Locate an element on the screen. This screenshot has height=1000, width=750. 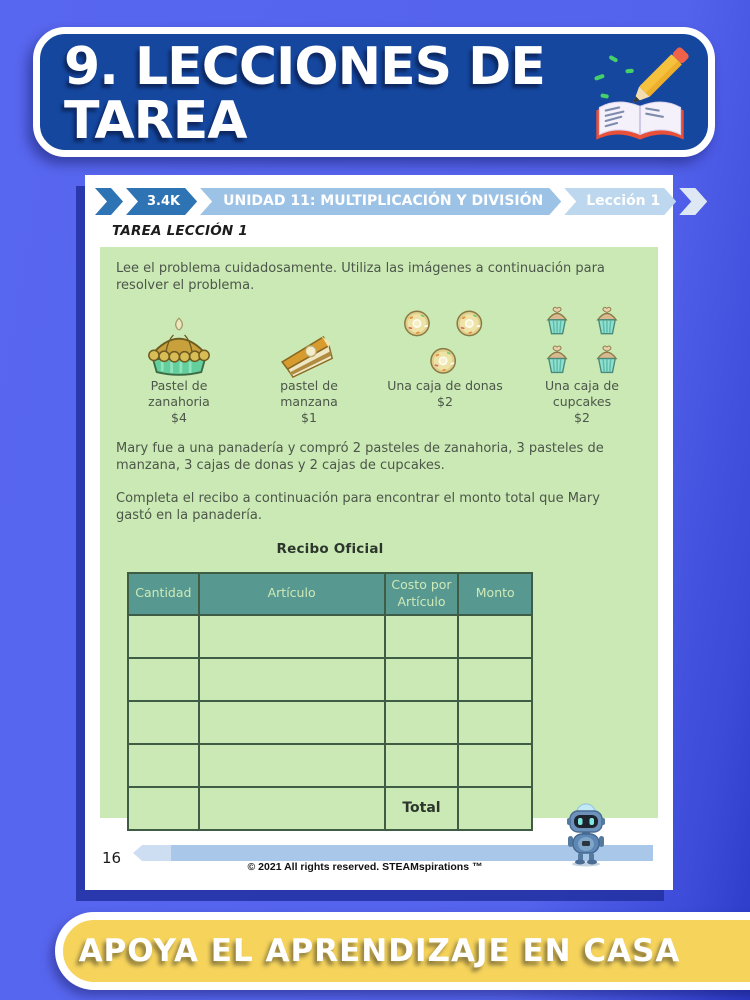
bottom-banner-text: APOYA EL APRENDIZAJE EN CASA is located at coordinates (379, 951).